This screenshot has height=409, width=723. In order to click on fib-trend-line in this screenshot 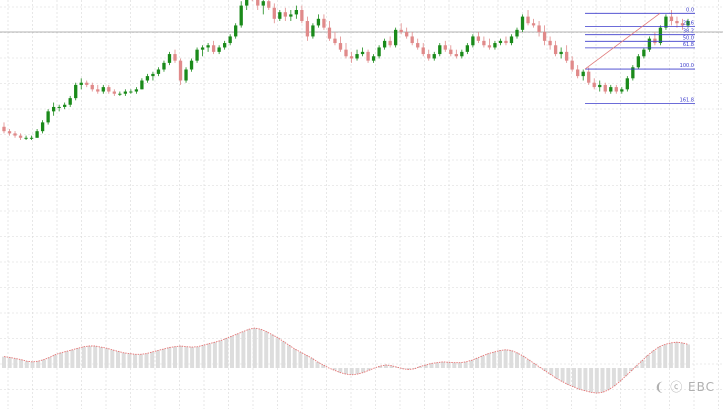, I will do `click(622, 41)`.